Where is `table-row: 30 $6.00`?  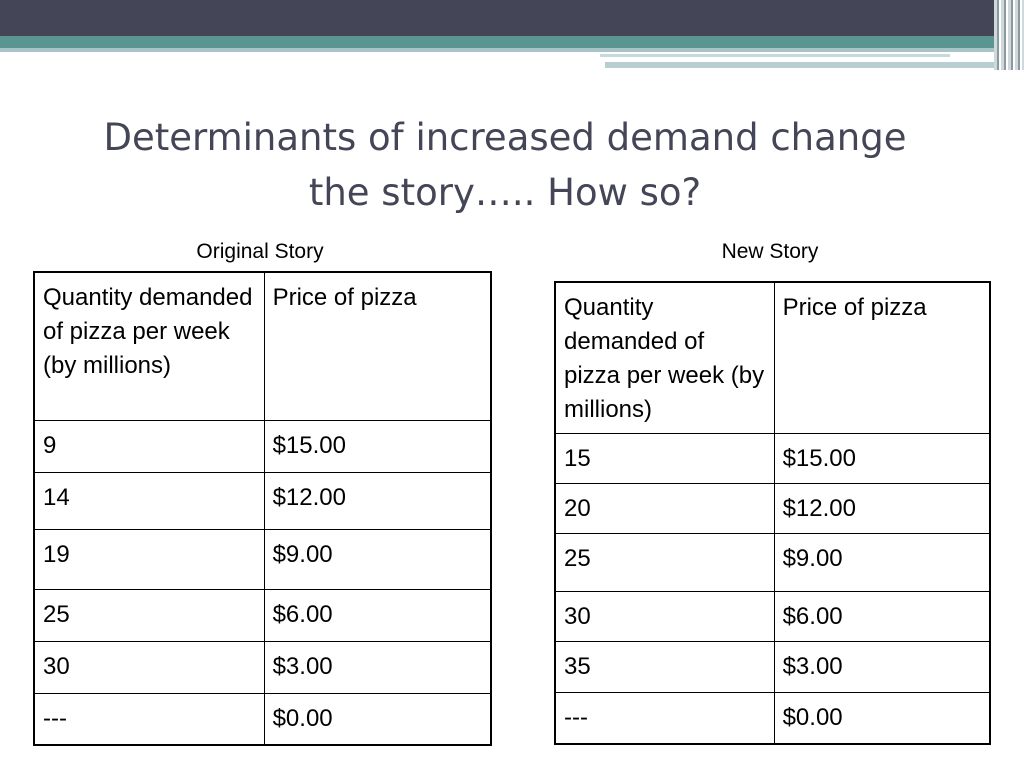
table-row: 30 $6.00 is located at coordinates (772, 616).